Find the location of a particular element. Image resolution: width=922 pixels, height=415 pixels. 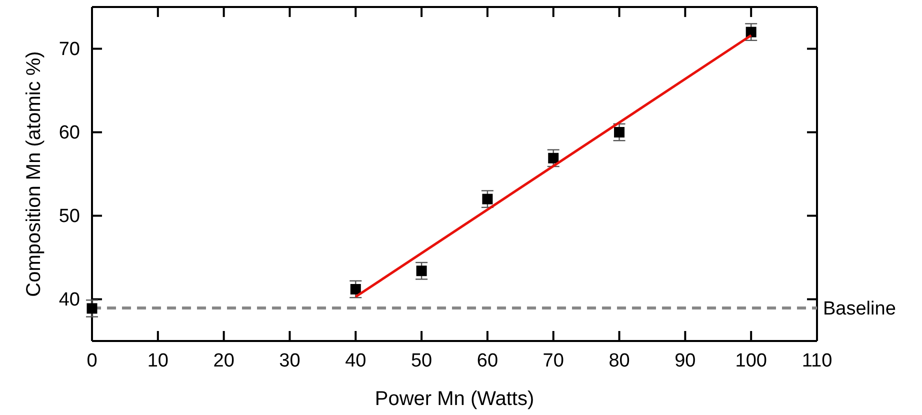

x-tick-label: 80 is located at coordinates (619, 361).